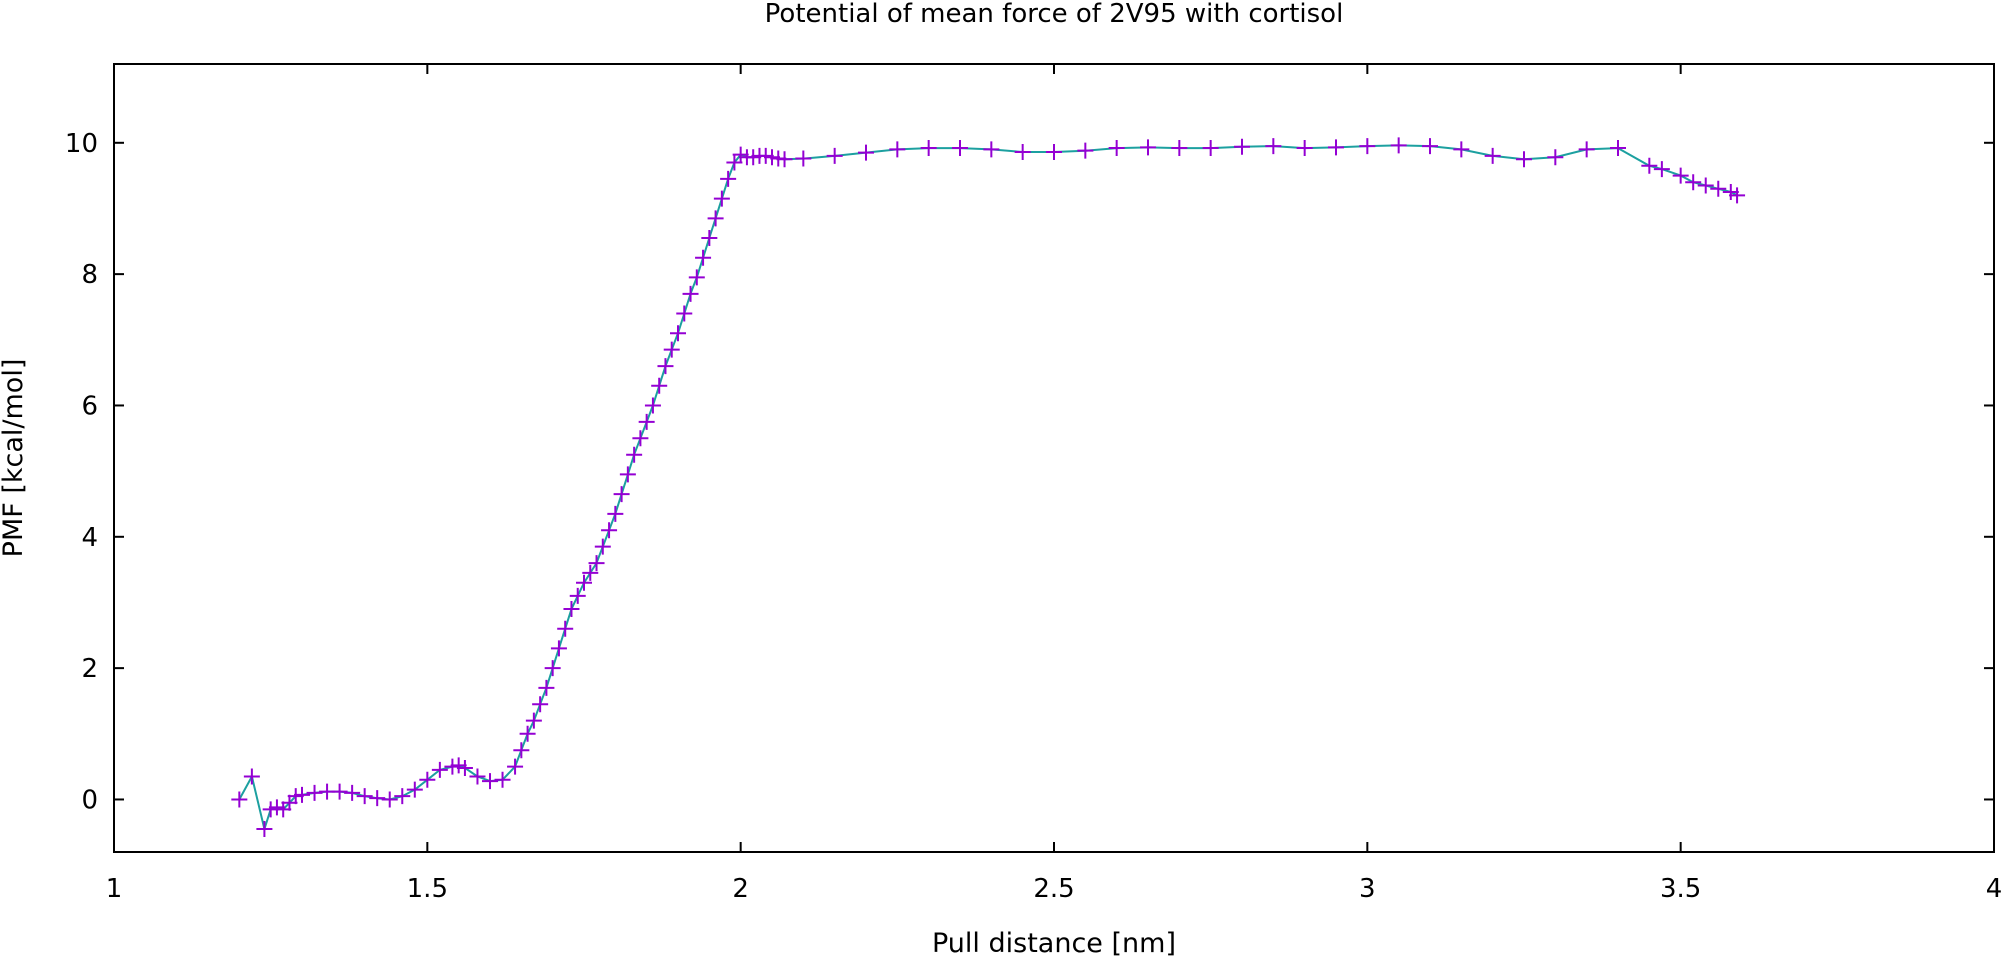  Describe the element at coordinates (1054, 943) in the screenshot. I see `x-axis-label: Pull distance [nm]` at that location.